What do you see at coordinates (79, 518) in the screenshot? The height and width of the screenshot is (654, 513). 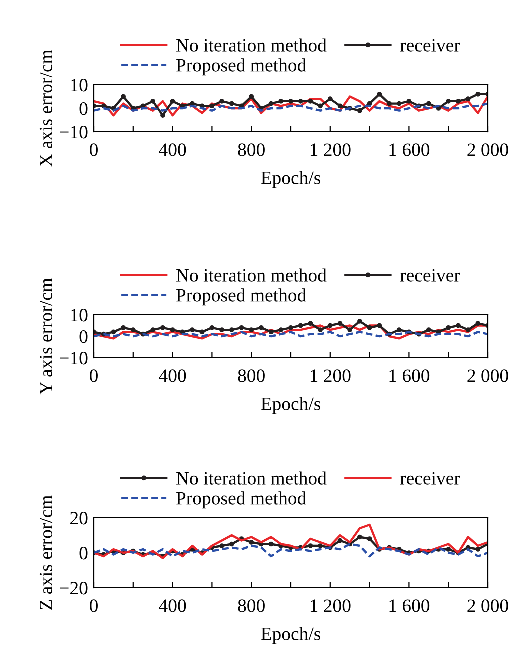 I see `y-tick-label: 20` at bounding box center [79, 518].